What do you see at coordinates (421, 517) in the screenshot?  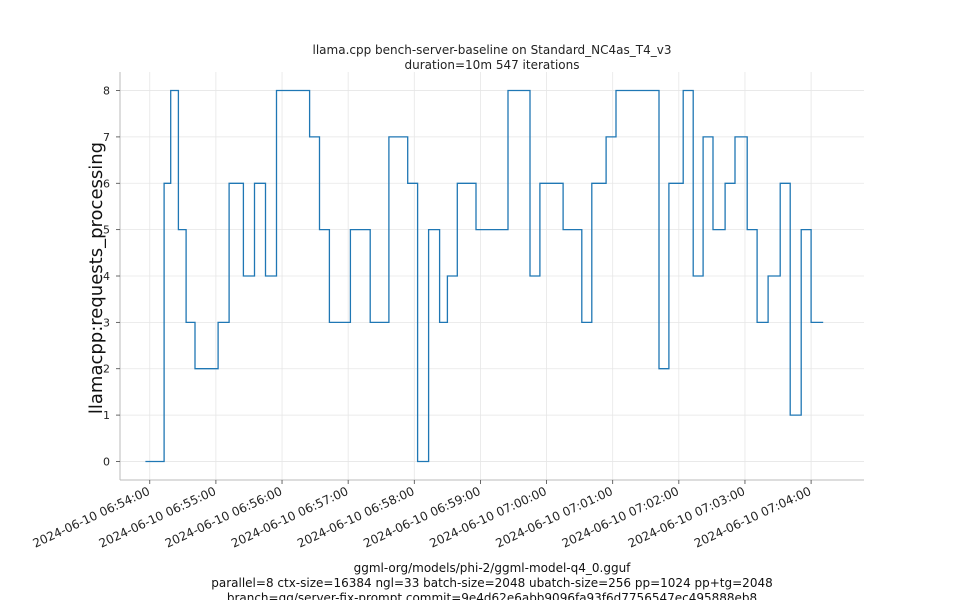 I see `x-tick-label: 2024-06-10 06:59:00` at bounding box center [421, 517].